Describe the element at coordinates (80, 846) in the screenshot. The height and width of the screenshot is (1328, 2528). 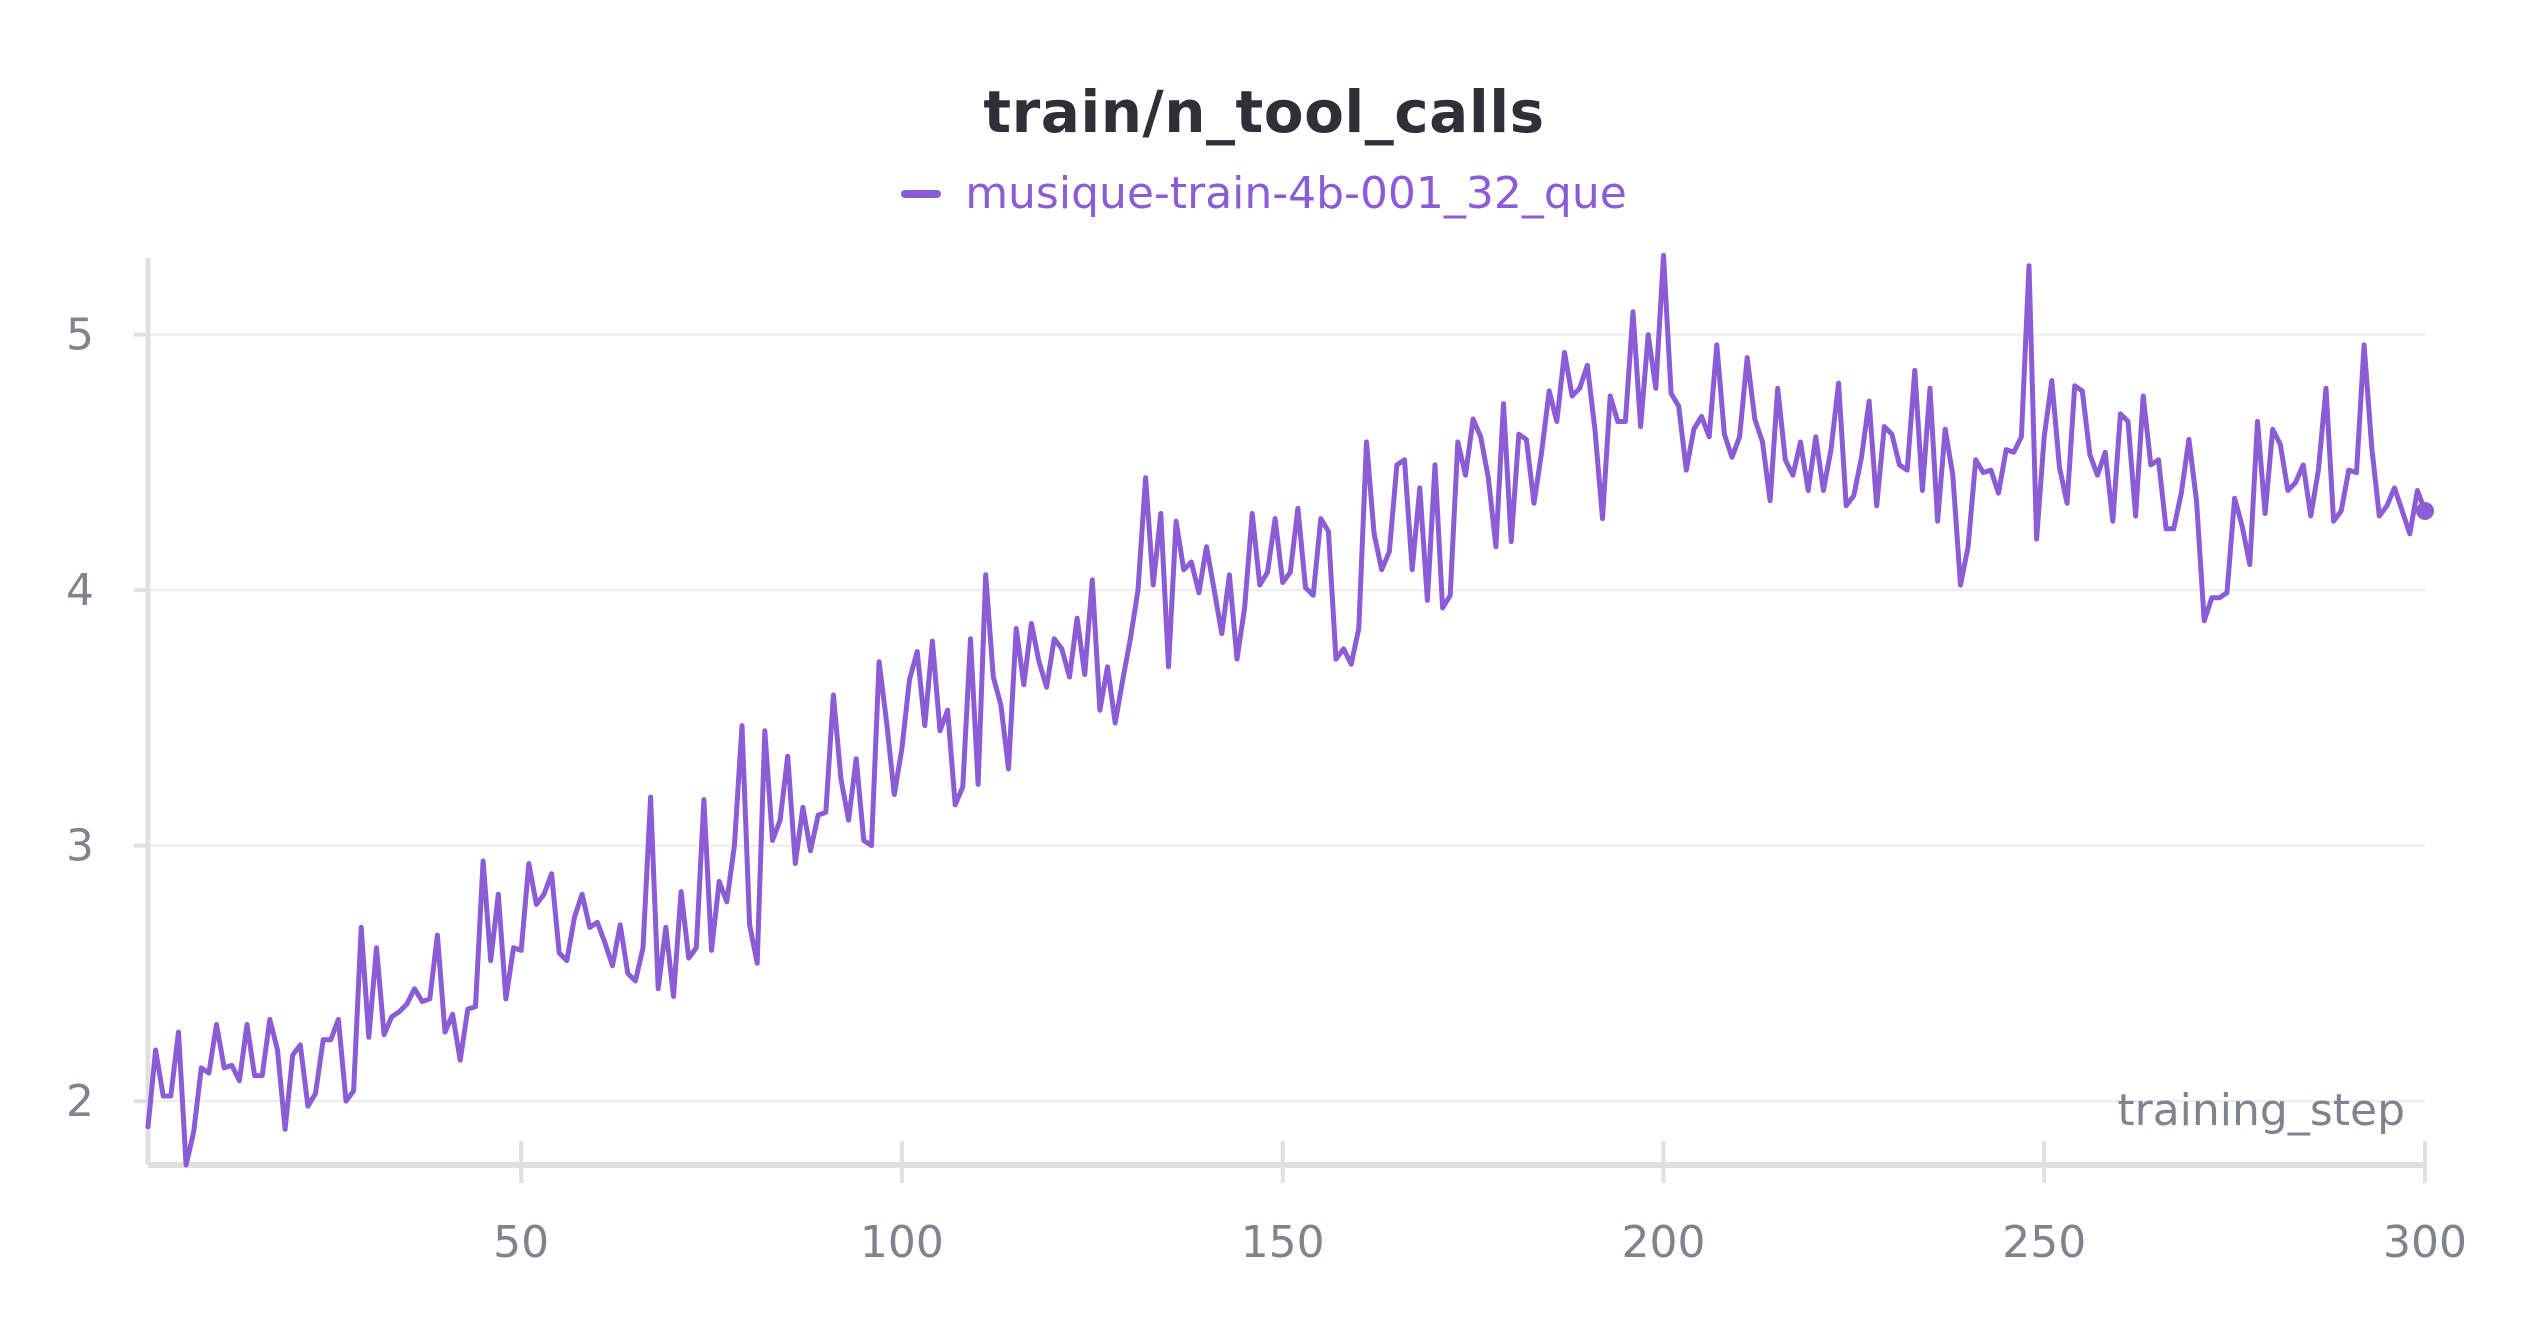
I see `y-tick-label: 3` at that location.